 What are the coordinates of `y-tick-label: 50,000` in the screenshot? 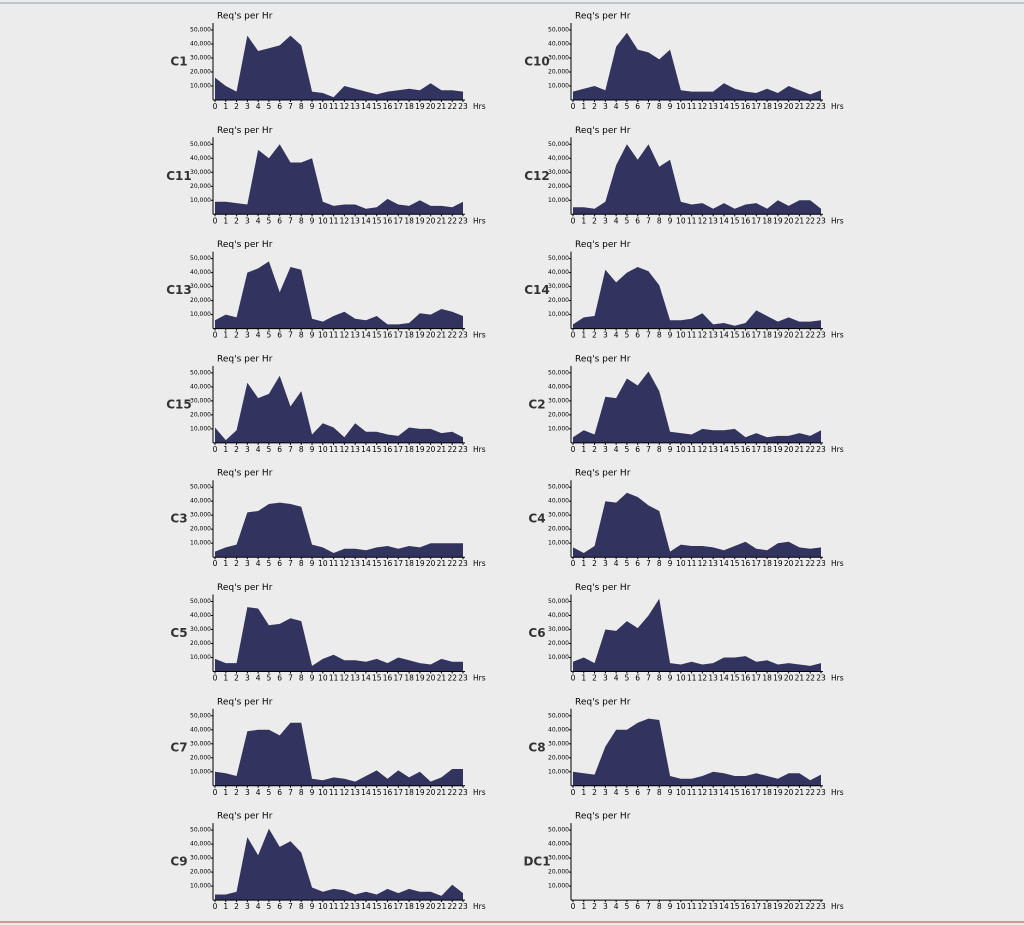 It's located at (558, 258).